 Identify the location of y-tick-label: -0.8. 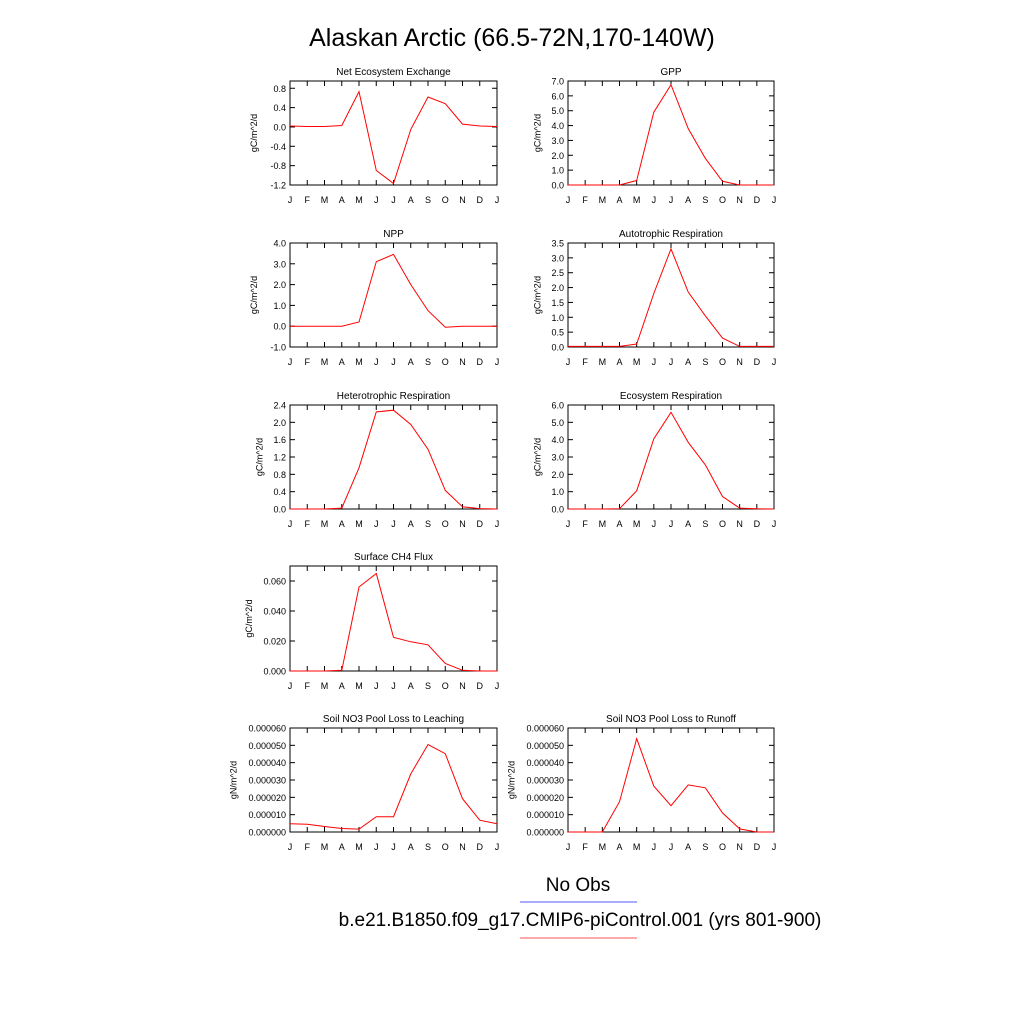
(278, 166).